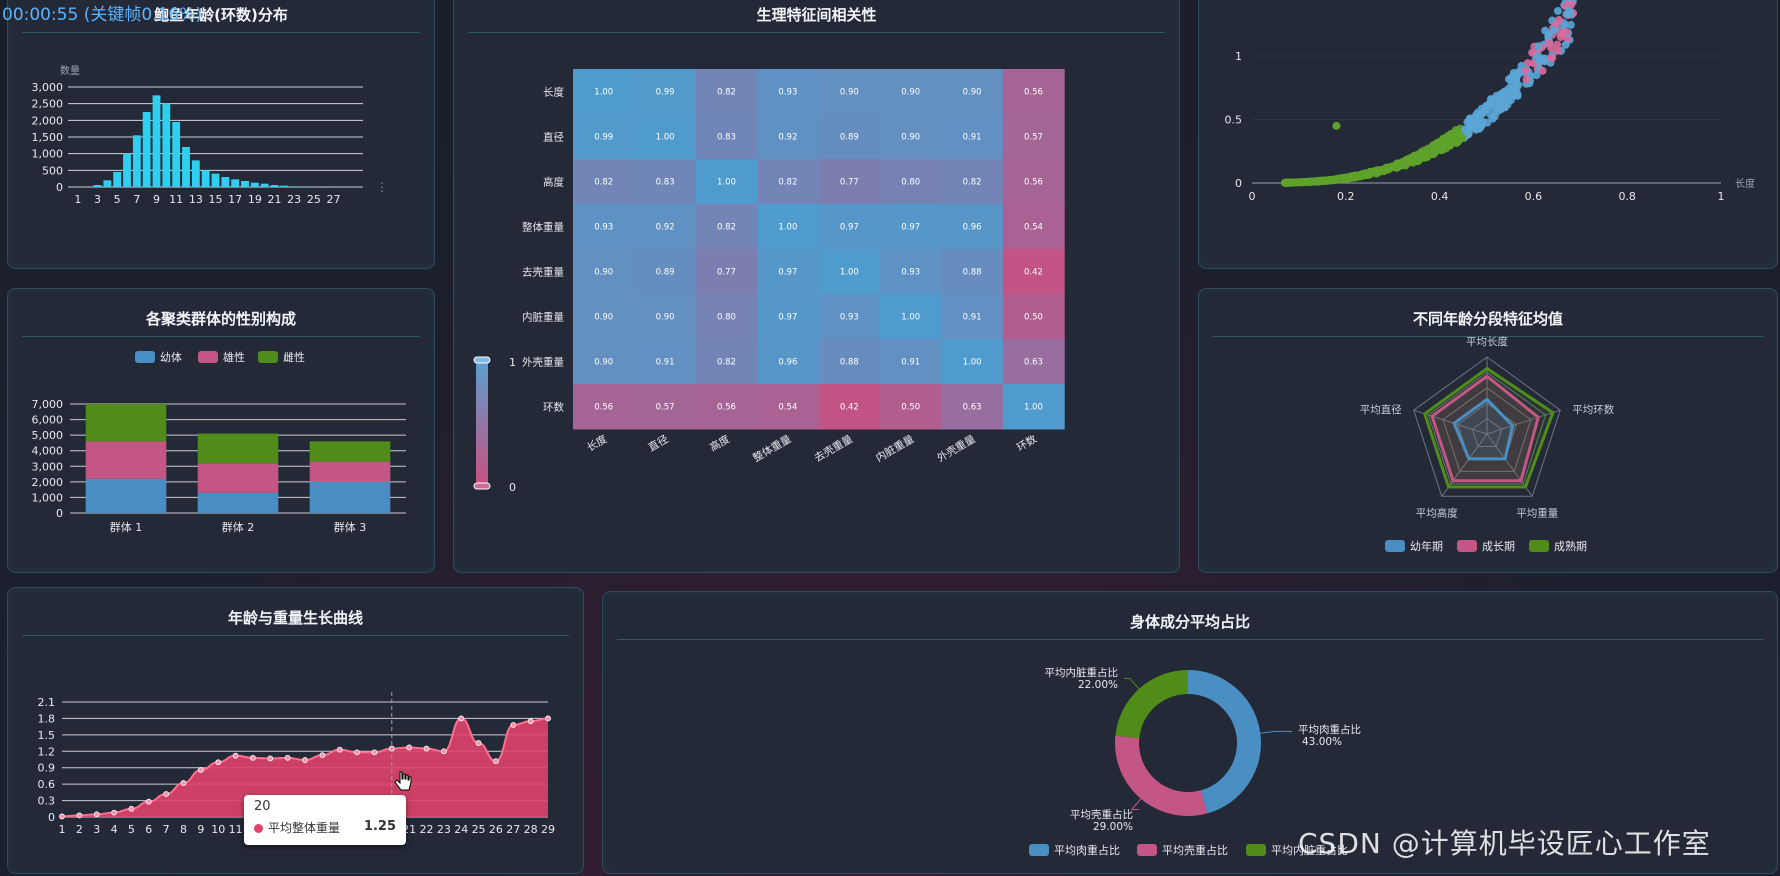  I want to click on row-label: 外壳重量, so click(543, 362).